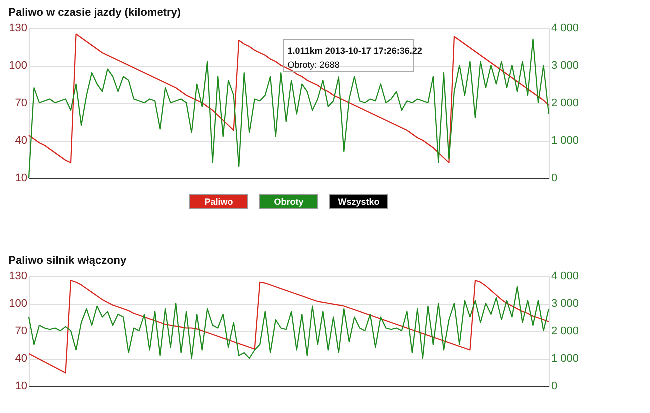  What do you see at coordinates (95, 13) in the screenshot?
I see `chart-title: Paliwo w czasie jazdy (kilometry)` at bounding box center [95, 13].